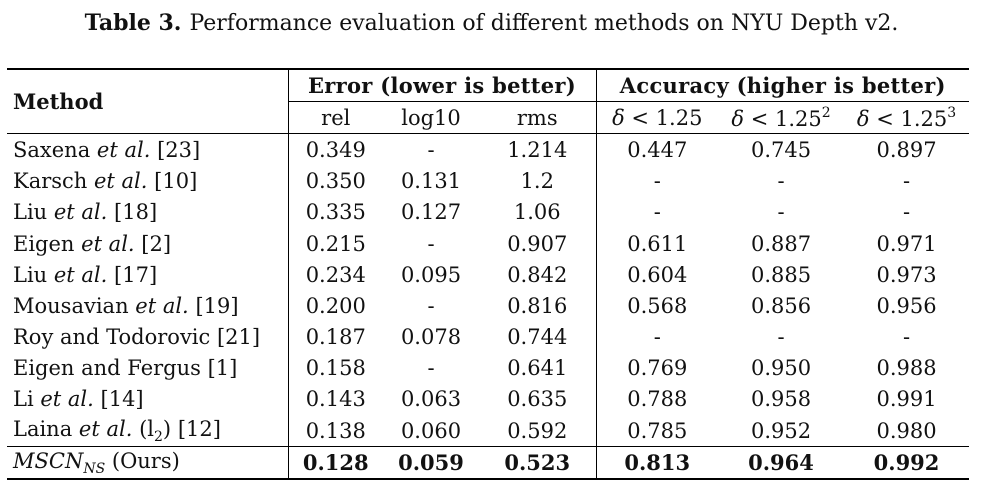 The height and width of the screenshot is (504, 983). What do you see at coordinates (538, 117) in the screenshot?
I see `rms-column-header: rms` at bounding box center [538, 117].